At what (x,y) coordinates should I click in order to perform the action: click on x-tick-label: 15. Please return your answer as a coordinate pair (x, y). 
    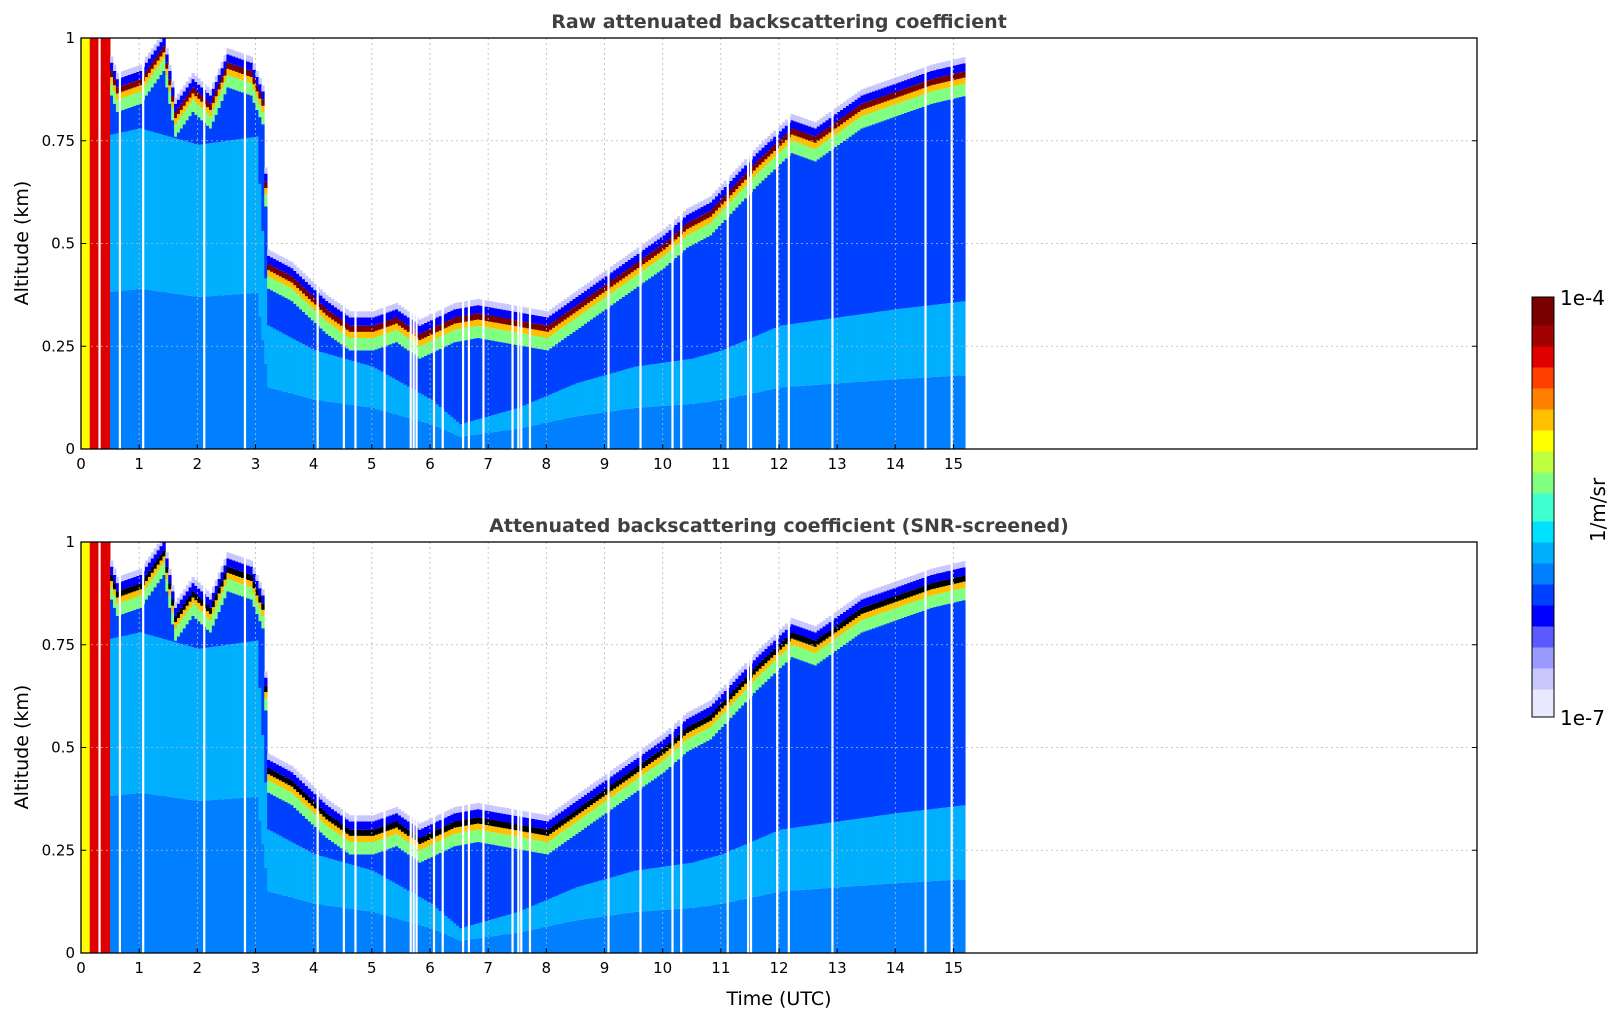
    Looking at the image, I should click on (953, 464).